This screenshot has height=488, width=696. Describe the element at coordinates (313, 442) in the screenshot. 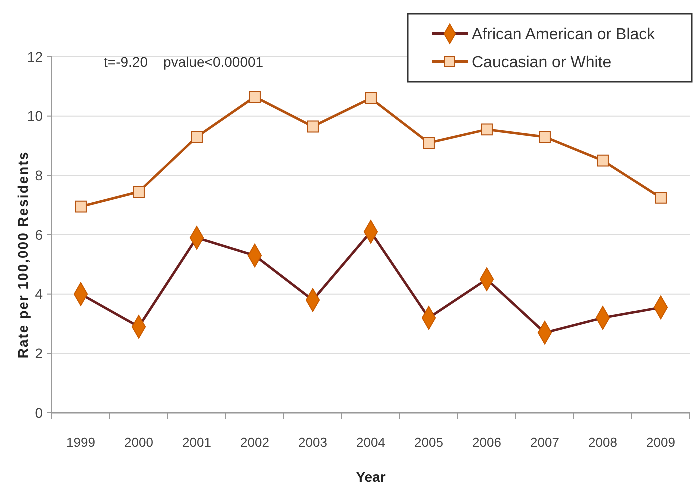

I see `x-tick-label: 2003` at that location.